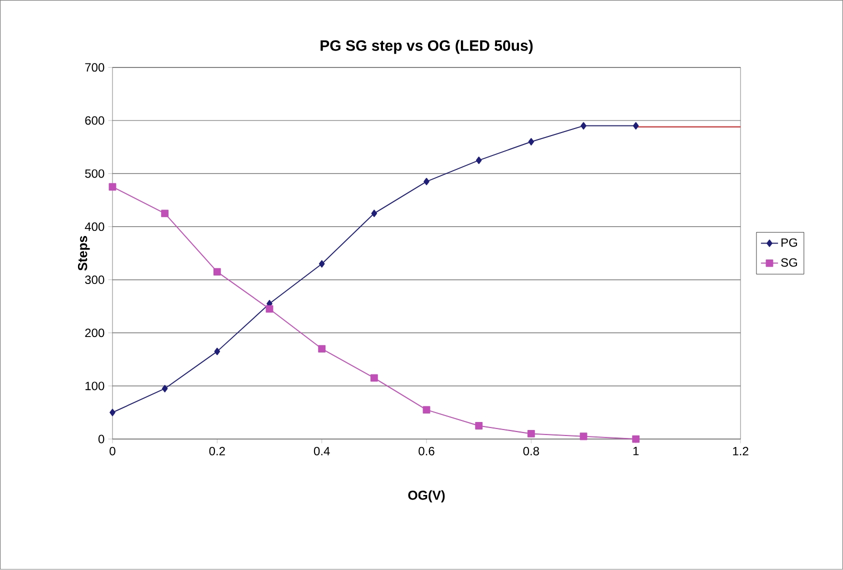 The image size is (843, 570). What do you see at coordinates (426, 451) in the screenshot?
I see `x-tick-label: 0.6` at bounding box center [426, 451].